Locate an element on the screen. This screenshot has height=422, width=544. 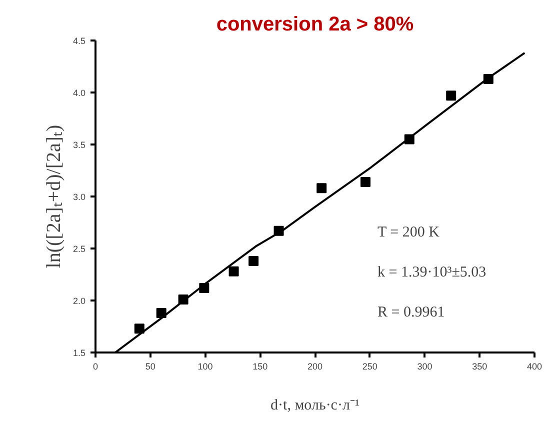
x-tick-label: 100 is located at coordinates (205, 367).